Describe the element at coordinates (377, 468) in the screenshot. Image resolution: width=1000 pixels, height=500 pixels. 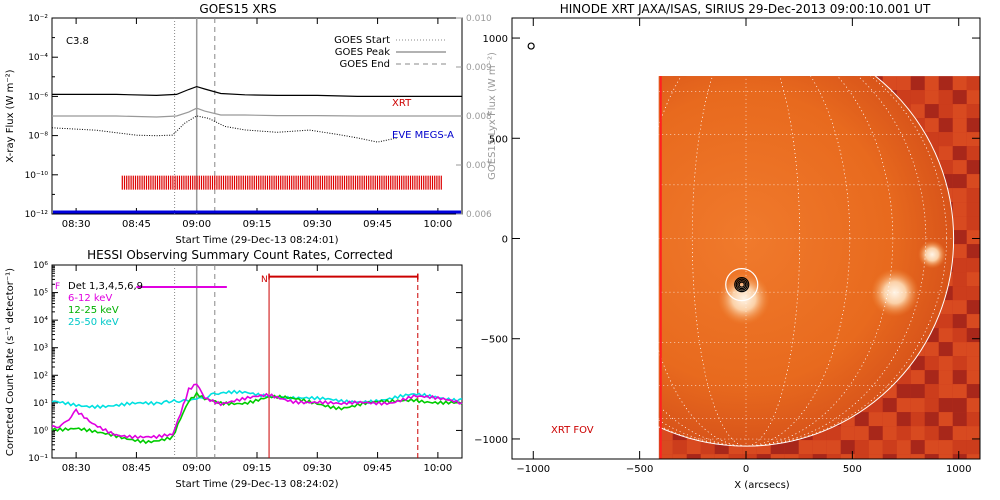
I see `hessi-x-tick-label: 09:45` at that location.